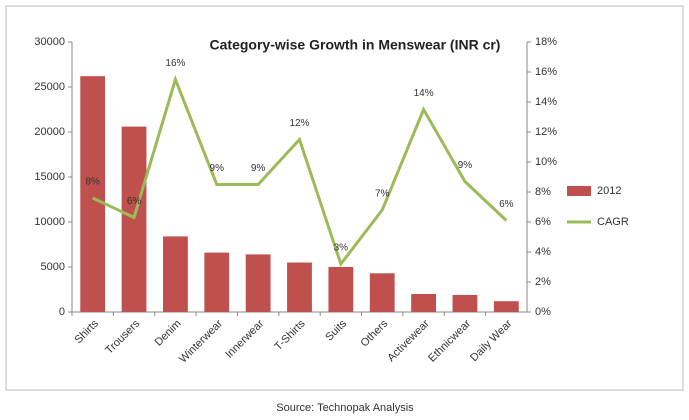 This screenshot has height=420, width=689. Describe the element at coordinates (543, 312) in the screenshot. I see `y2-tick-label: 0%` at that location.